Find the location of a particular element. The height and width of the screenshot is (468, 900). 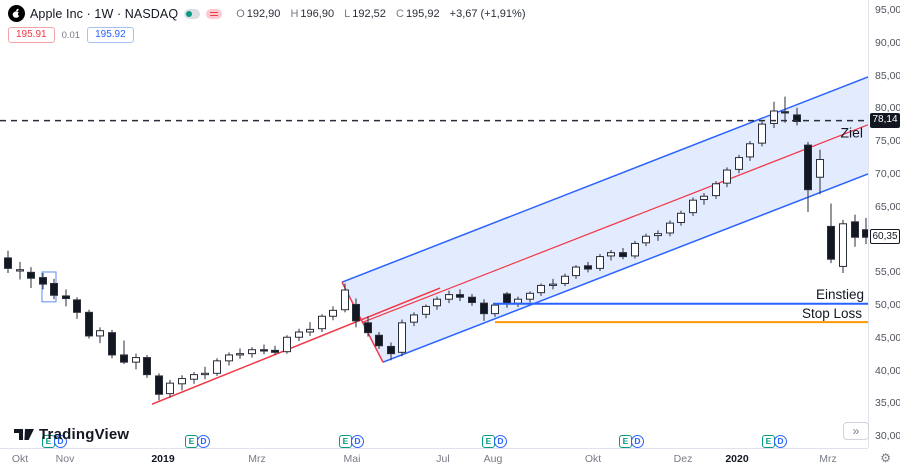

sell-price-button: 195.91 is located at coordinates (31, 35).